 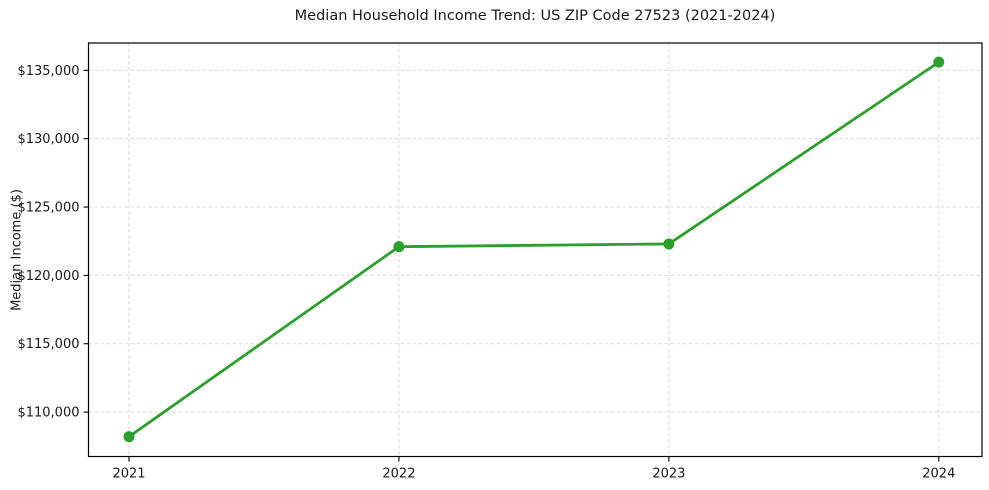 I want to click on y-tick-label: $125,000, so click(x=48, y=208).